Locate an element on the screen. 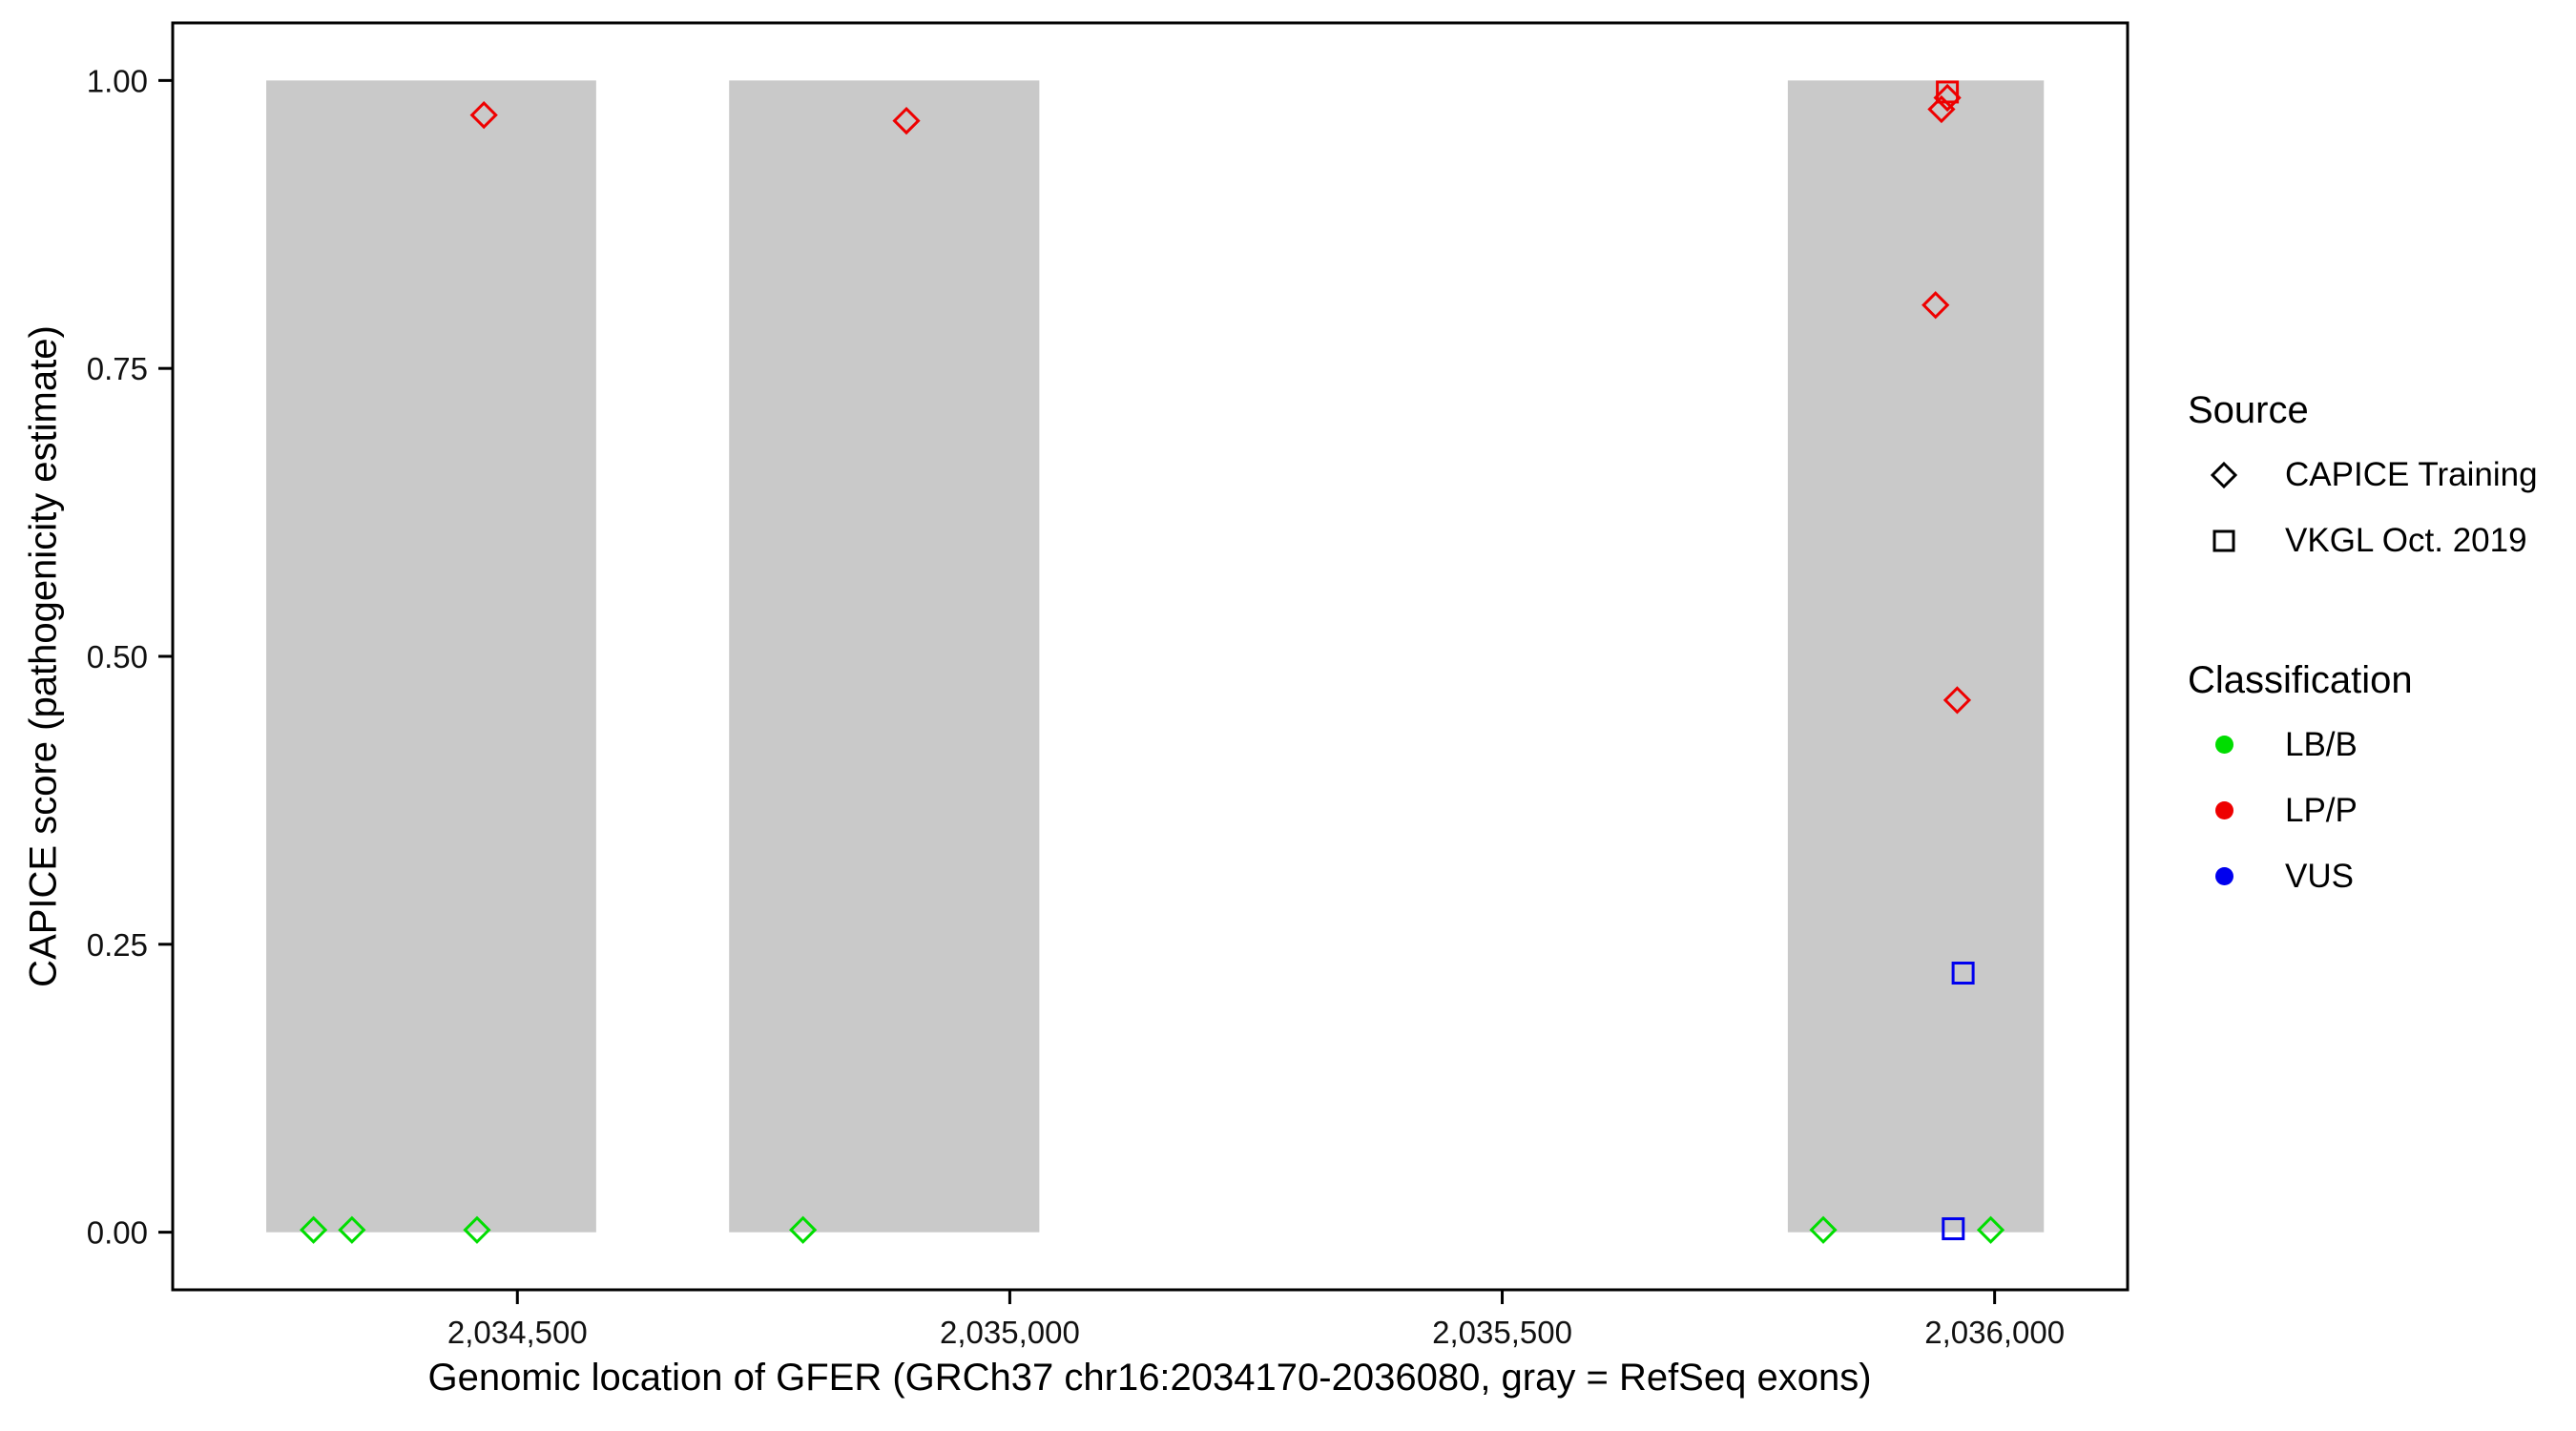  y-tick-label: 0.75 is located at coordinates (117, 369).